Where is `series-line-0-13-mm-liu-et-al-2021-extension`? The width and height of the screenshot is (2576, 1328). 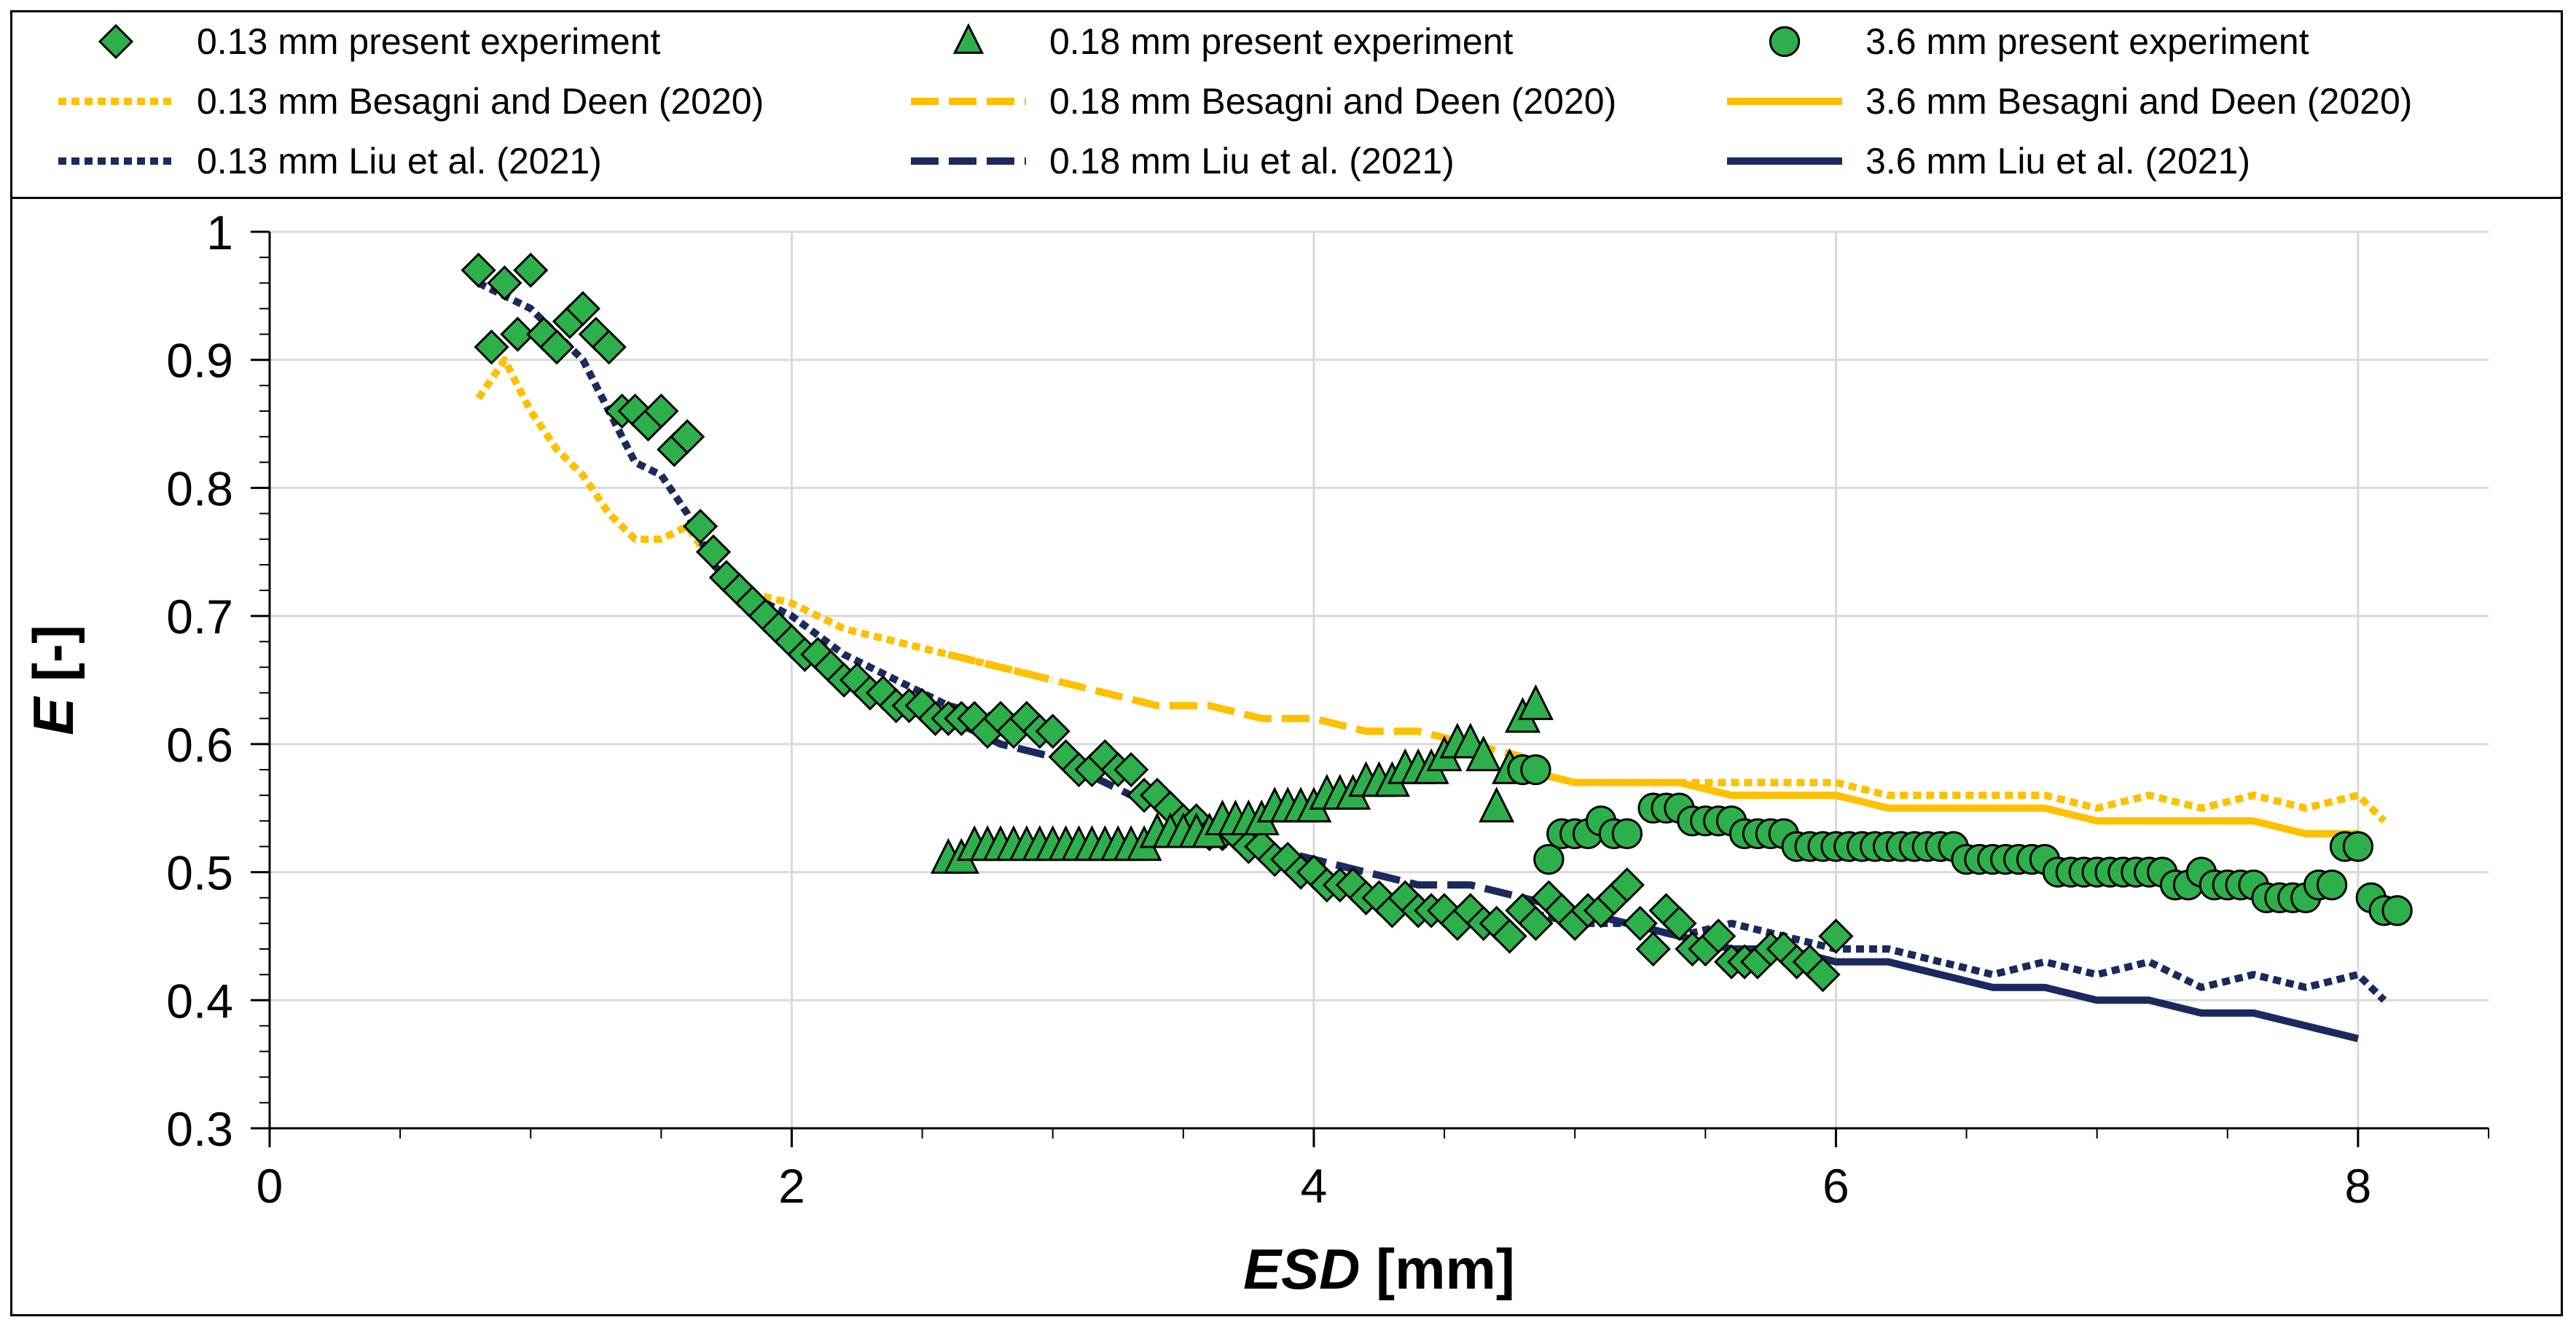
series-line-0-13-mm-liu-et-al-2021-extension is located at coordinates (1954, 955).